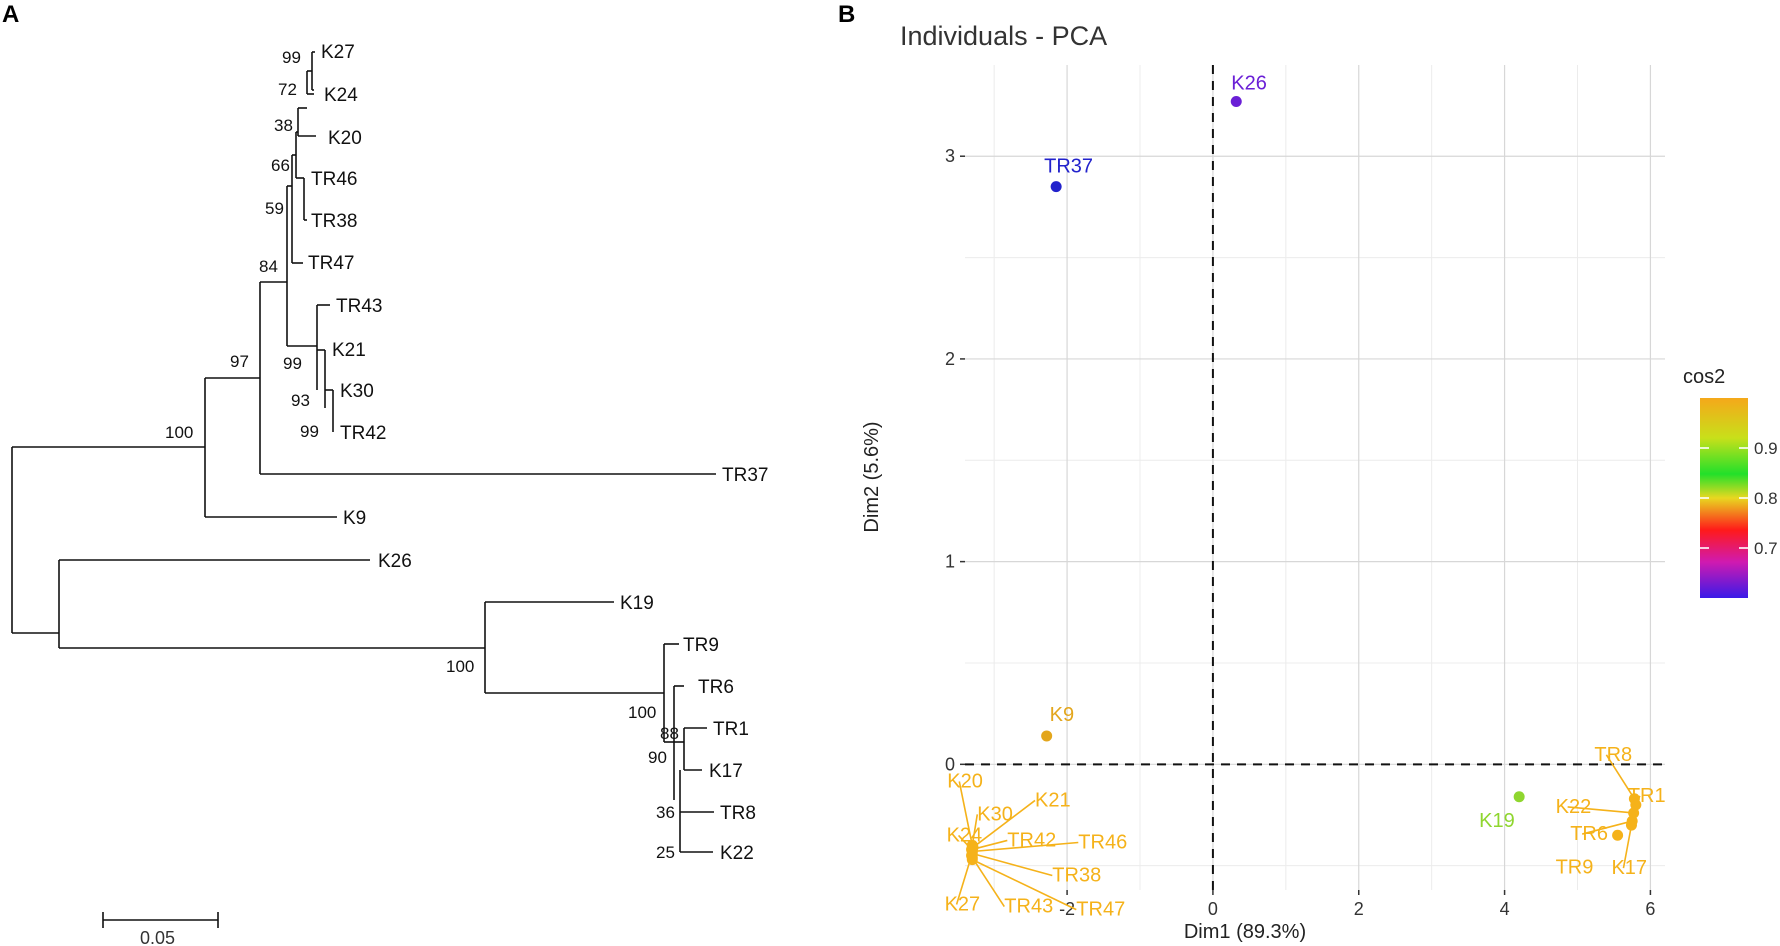 The width and height of the screenshot is (1780, 946). I want to click on bootstrap-value: 66, so click(280, 165).